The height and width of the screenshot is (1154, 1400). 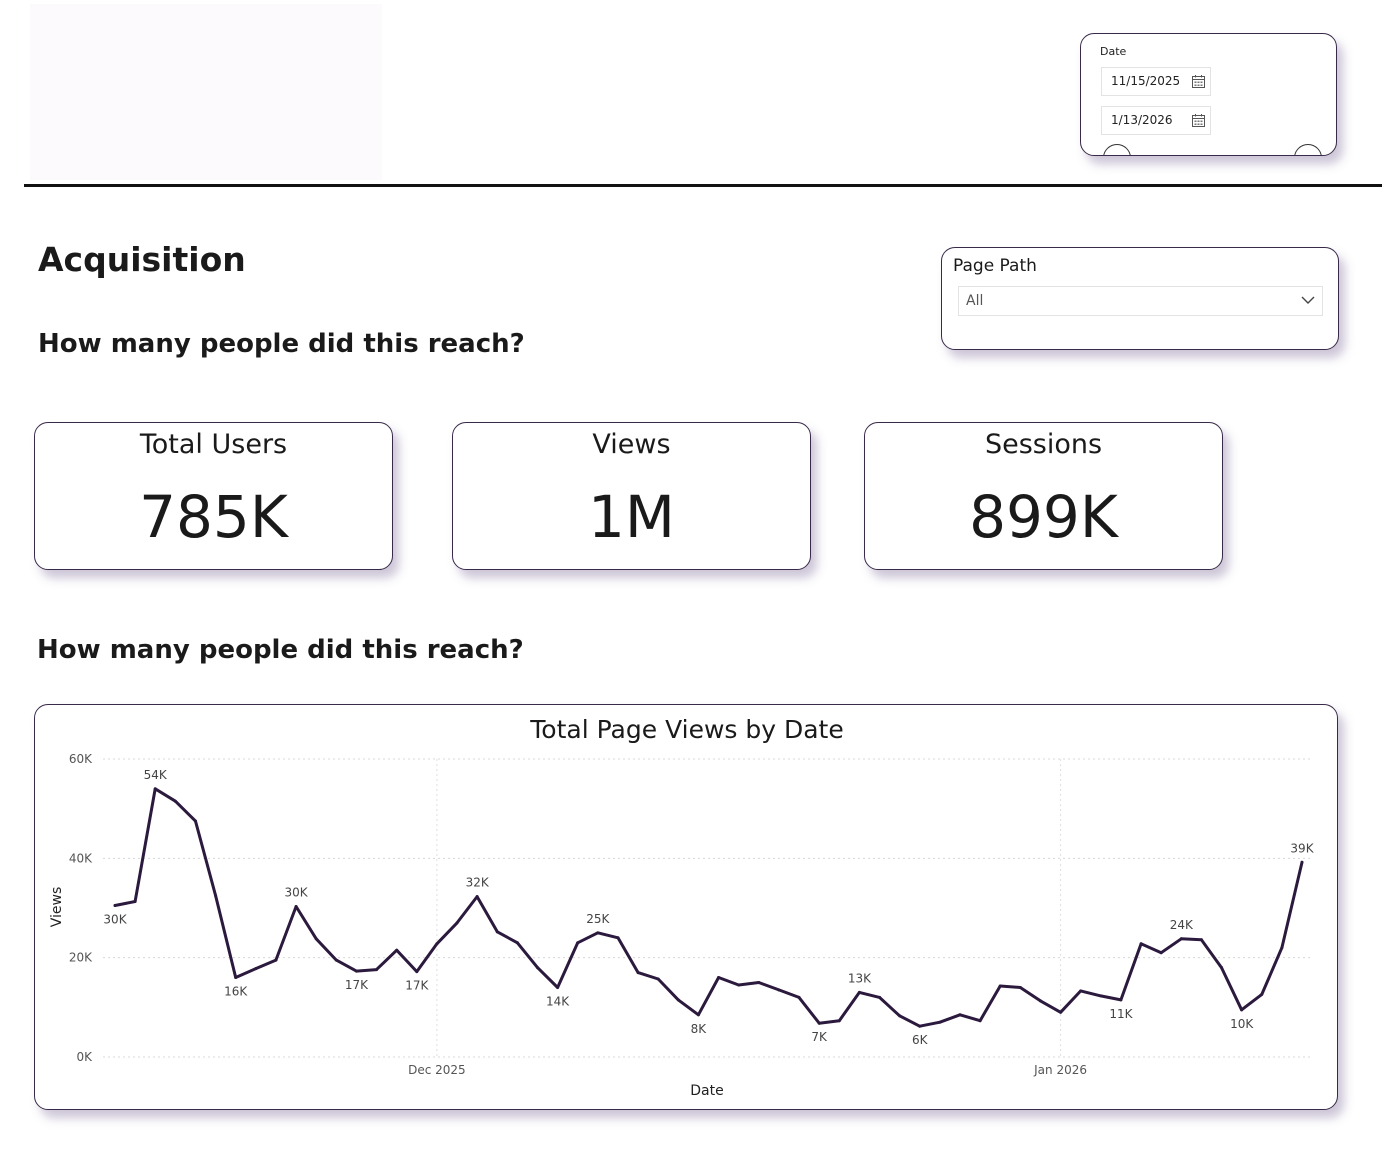 What do you see at coordinates (1140, 301) in the screenshot?
I see `page-path-dropdown: All` at bounding box center [1140, 301].